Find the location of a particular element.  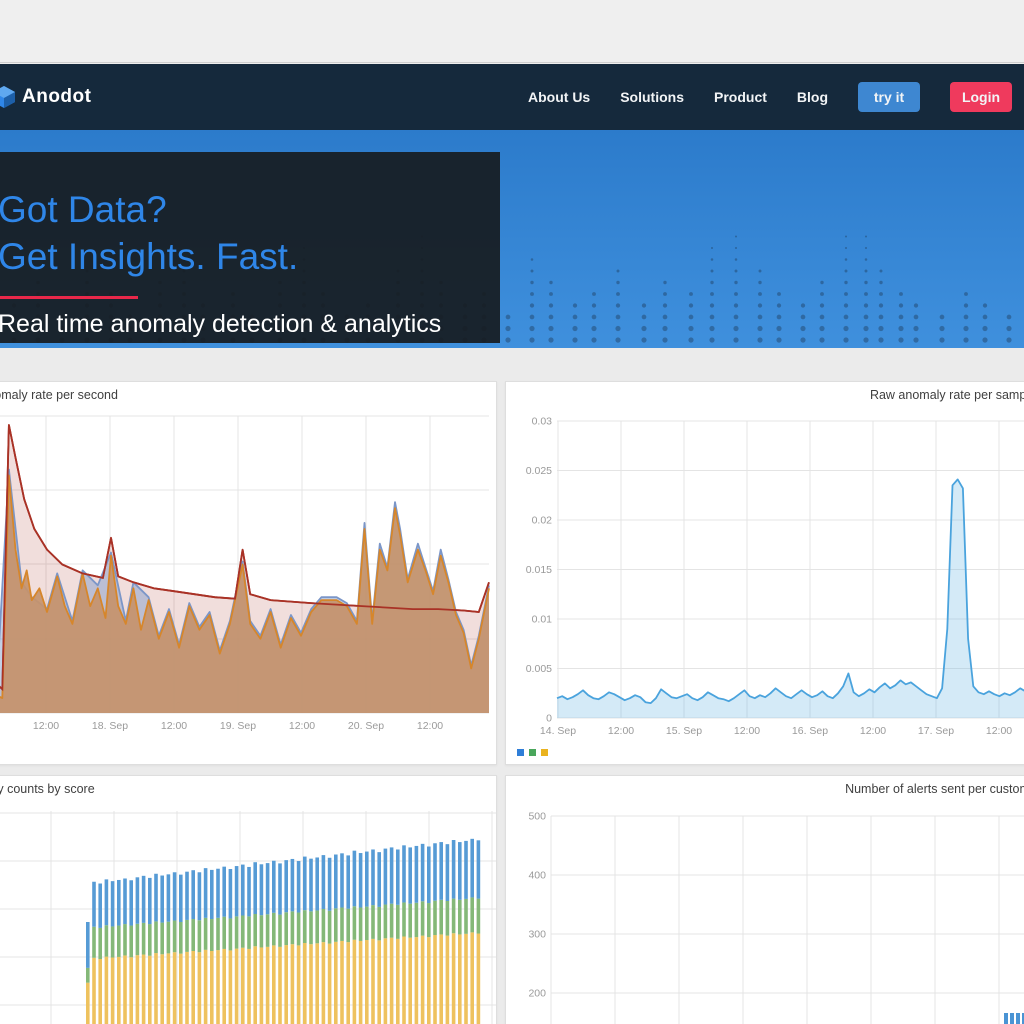

svg-text: 0 is located at coordinates (549, 719).